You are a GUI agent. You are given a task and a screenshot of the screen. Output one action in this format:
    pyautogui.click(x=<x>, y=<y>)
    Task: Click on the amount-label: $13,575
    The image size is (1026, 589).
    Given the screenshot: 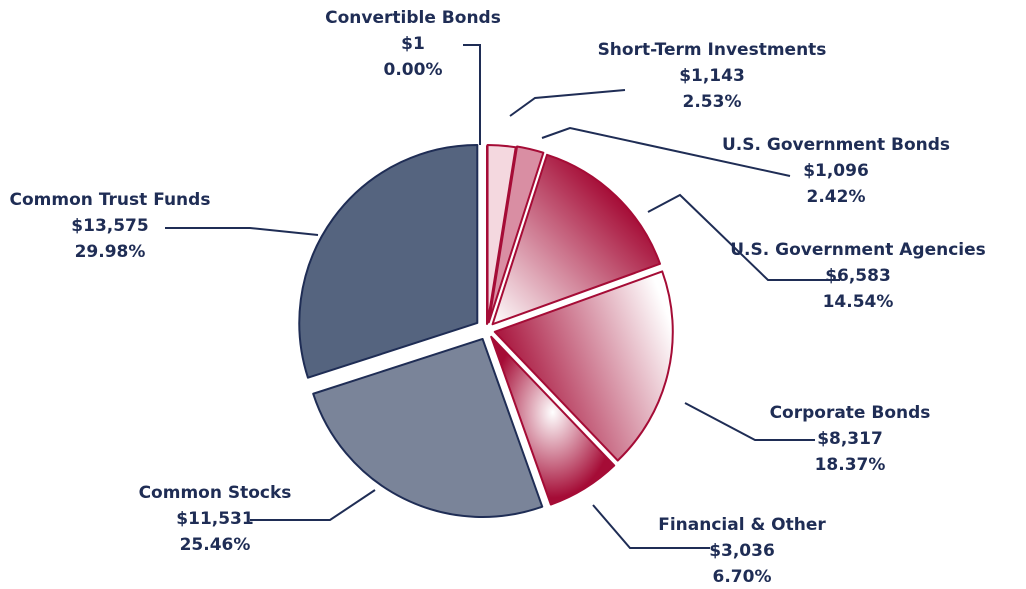 What is the action you would take?
    pyautogui.click(x=109, y=226)
    